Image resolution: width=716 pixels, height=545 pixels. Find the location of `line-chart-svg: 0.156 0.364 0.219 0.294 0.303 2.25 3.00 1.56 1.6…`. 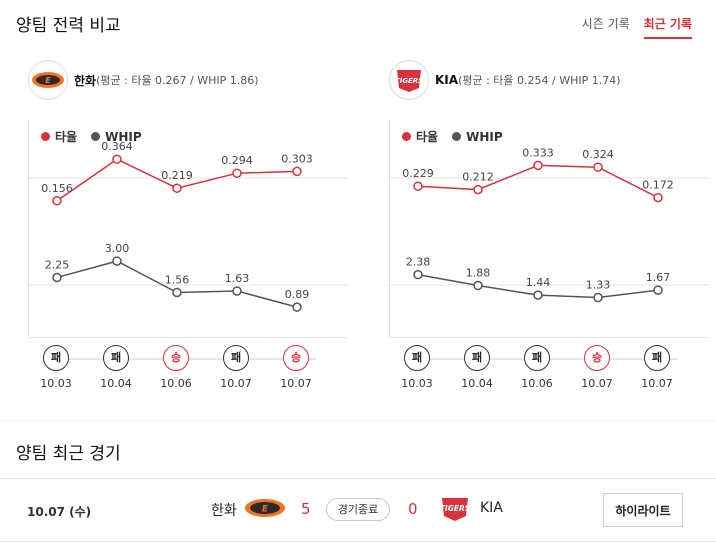

line-chart-svg: 0.156 0.364 0.219 0.294 0.303 2.25 3.00 1.56 1.6… is located at coordinates (189, 226).